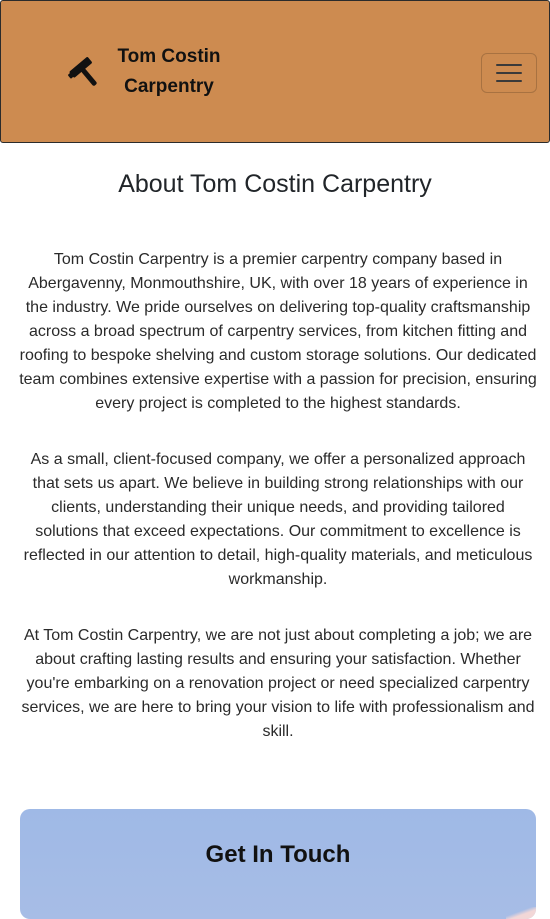 The width and height of the screenshot is (550, 919). What do you see at coordinates (275, 184) in the screenshot?
I see `about-title: About Tom Costin Carpentry` at bounding box center [275, 184].